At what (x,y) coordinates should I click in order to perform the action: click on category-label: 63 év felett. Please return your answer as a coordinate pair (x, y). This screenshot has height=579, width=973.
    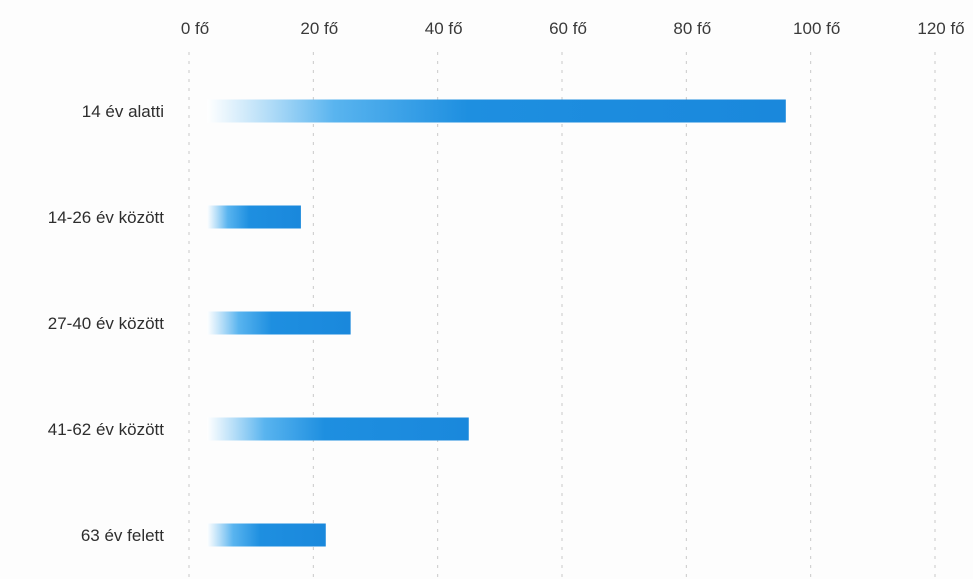
    Looking at the image, I should click on (122, 535).